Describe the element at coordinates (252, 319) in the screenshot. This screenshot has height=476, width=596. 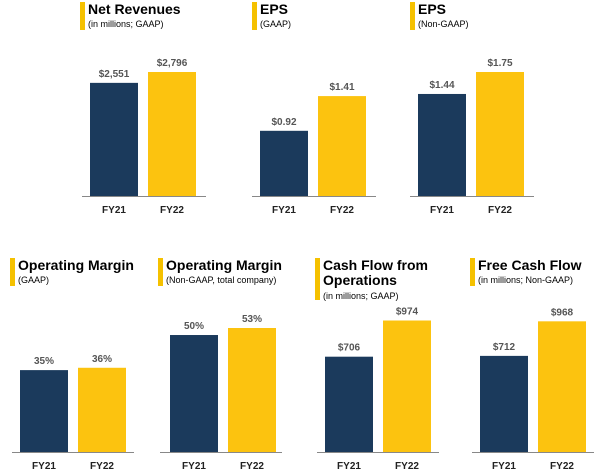
I see `data-label: 53%` at that location.